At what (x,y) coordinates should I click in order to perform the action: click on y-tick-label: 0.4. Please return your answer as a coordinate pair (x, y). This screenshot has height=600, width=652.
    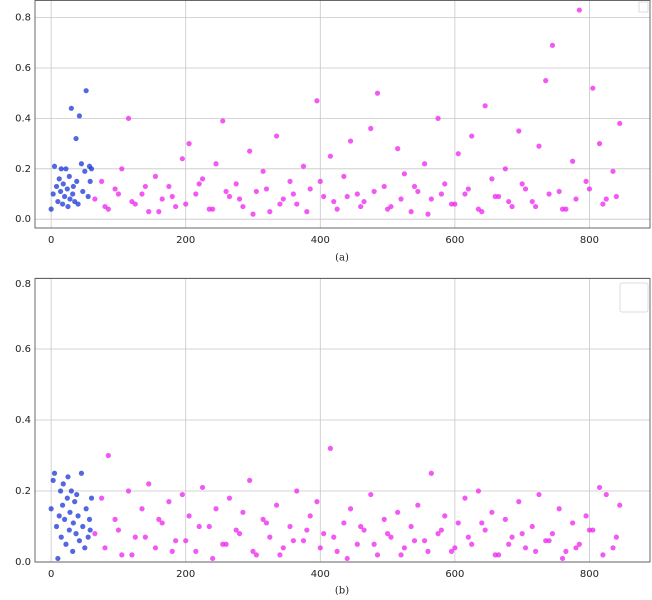
    Looking at the image, I should click on (23, 118).